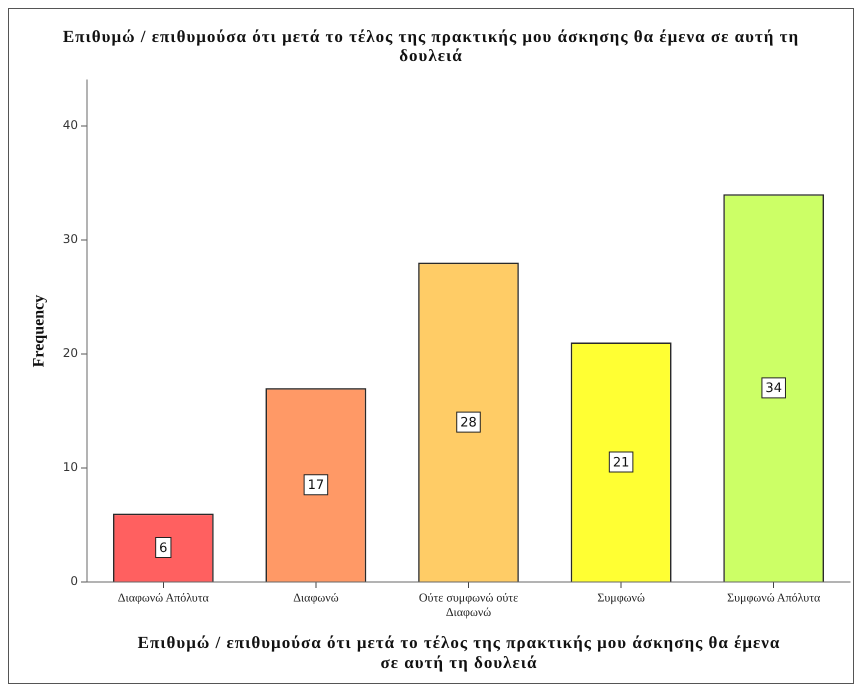  I want to click on data-label: 34, so click(773, 388).